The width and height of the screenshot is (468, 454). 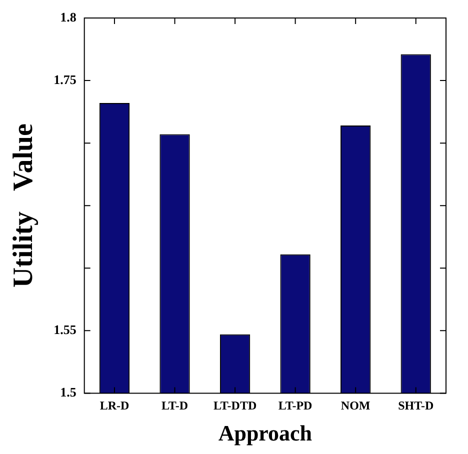 I want to click on y-tick-label: 1.55, so click(x=65, y=330).